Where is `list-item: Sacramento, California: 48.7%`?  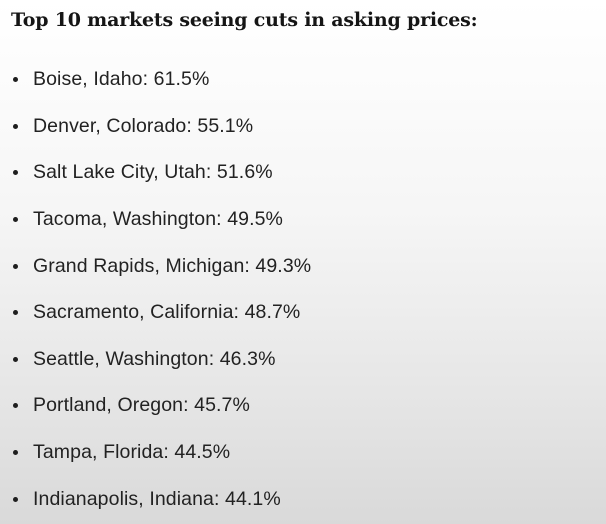
list-item: Sacramento, California: 48.7% is located at coordinates (303, 312).